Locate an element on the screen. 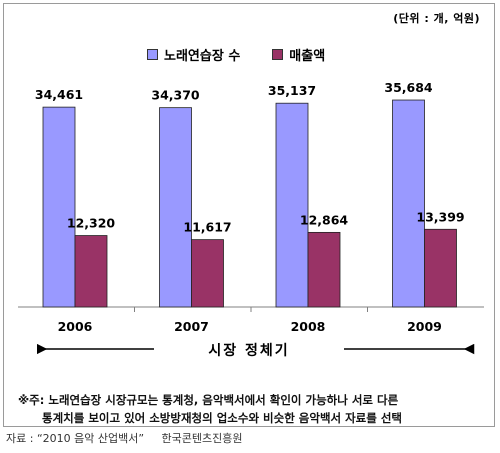  data-label-count-2007: 34,370 is located at coordinates (175, 95).